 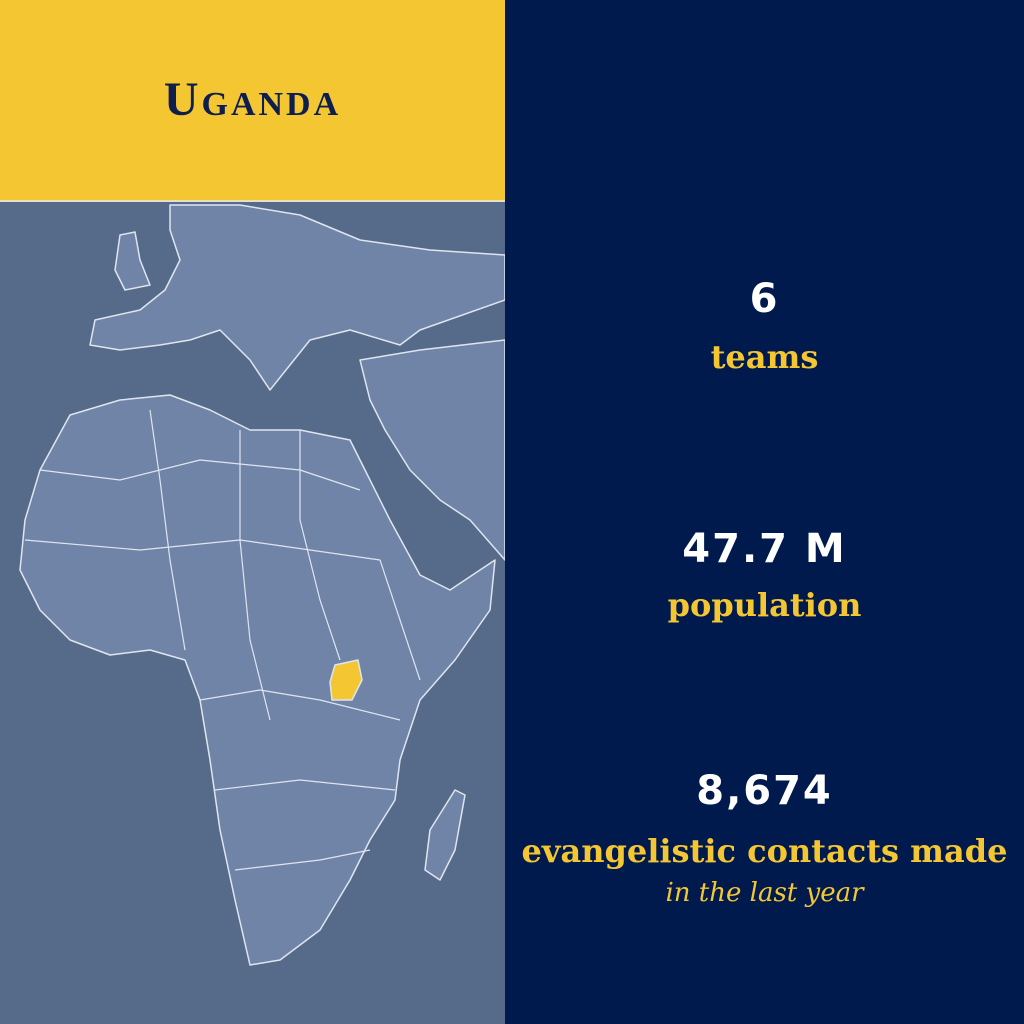 I want to click on middle-east, so click(x=432, y=450).